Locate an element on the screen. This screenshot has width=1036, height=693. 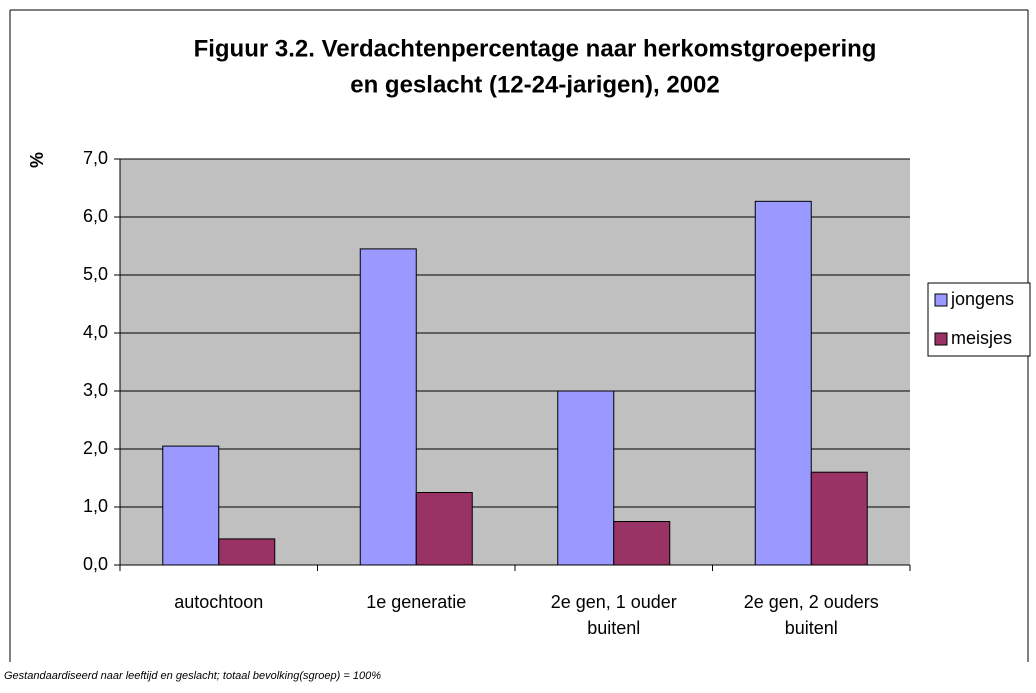
y-tick-label: 6,0 is located at coordinates (95, 216).